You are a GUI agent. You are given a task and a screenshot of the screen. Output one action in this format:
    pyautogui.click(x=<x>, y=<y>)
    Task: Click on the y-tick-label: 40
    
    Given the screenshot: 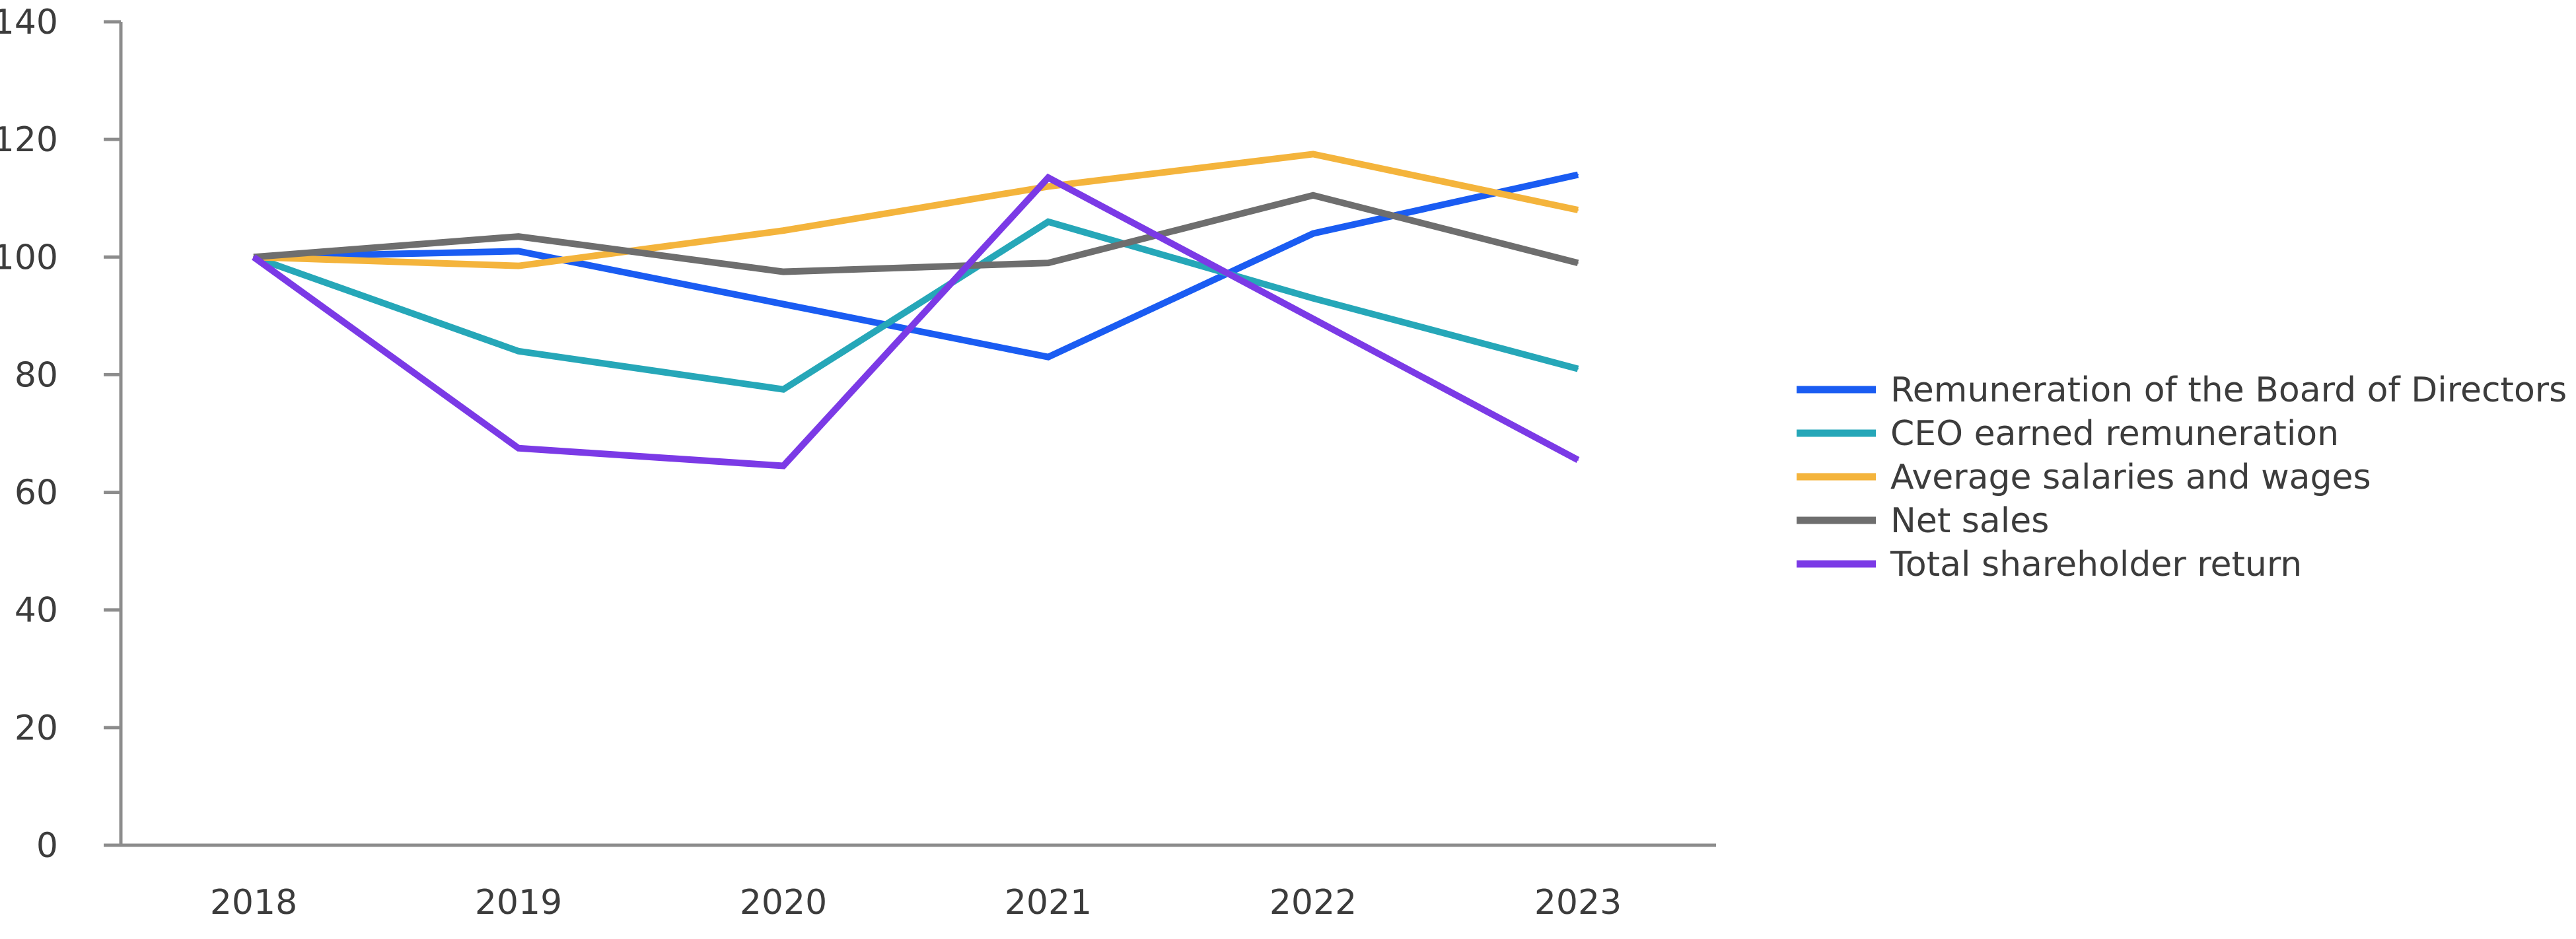 What is the action you would take?
    pyautogui.click(x=36, y=611)
    